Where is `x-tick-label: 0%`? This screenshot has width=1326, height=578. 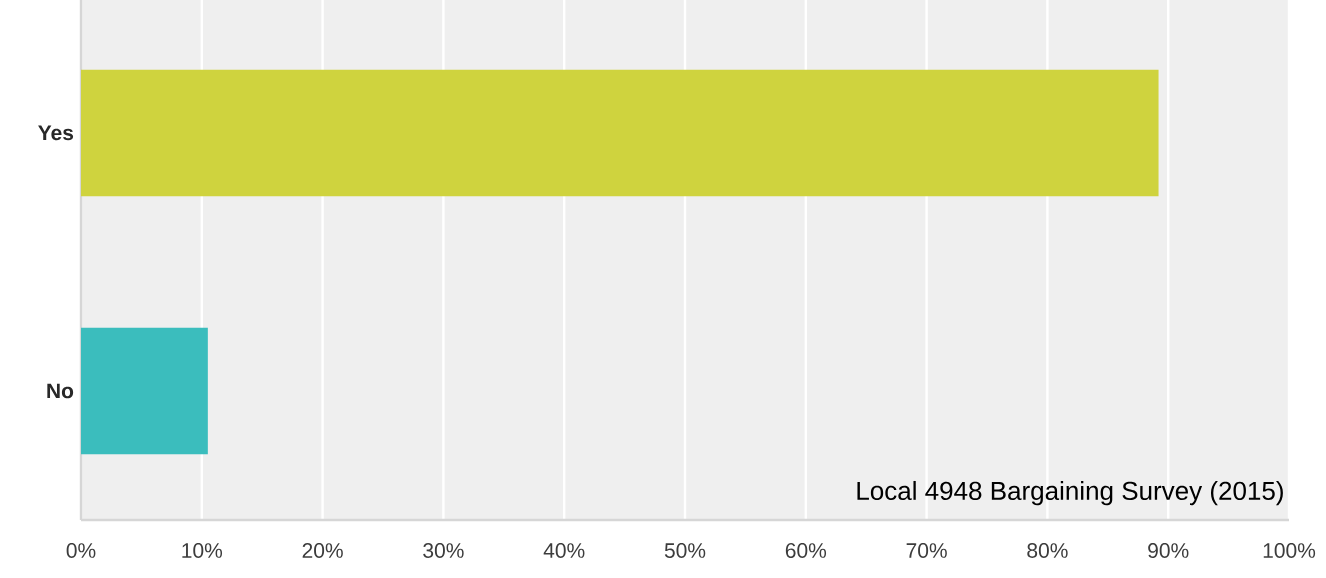
x-tick-label: 0% is located at coordinates (81, 550).